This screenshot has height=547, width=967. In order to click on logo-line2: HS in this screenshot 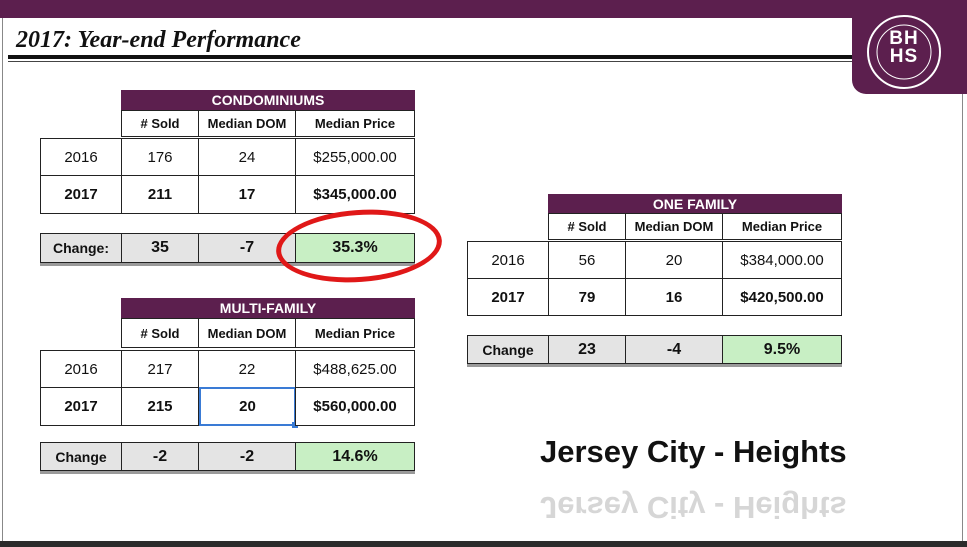, I will do `click(904, 56)`.